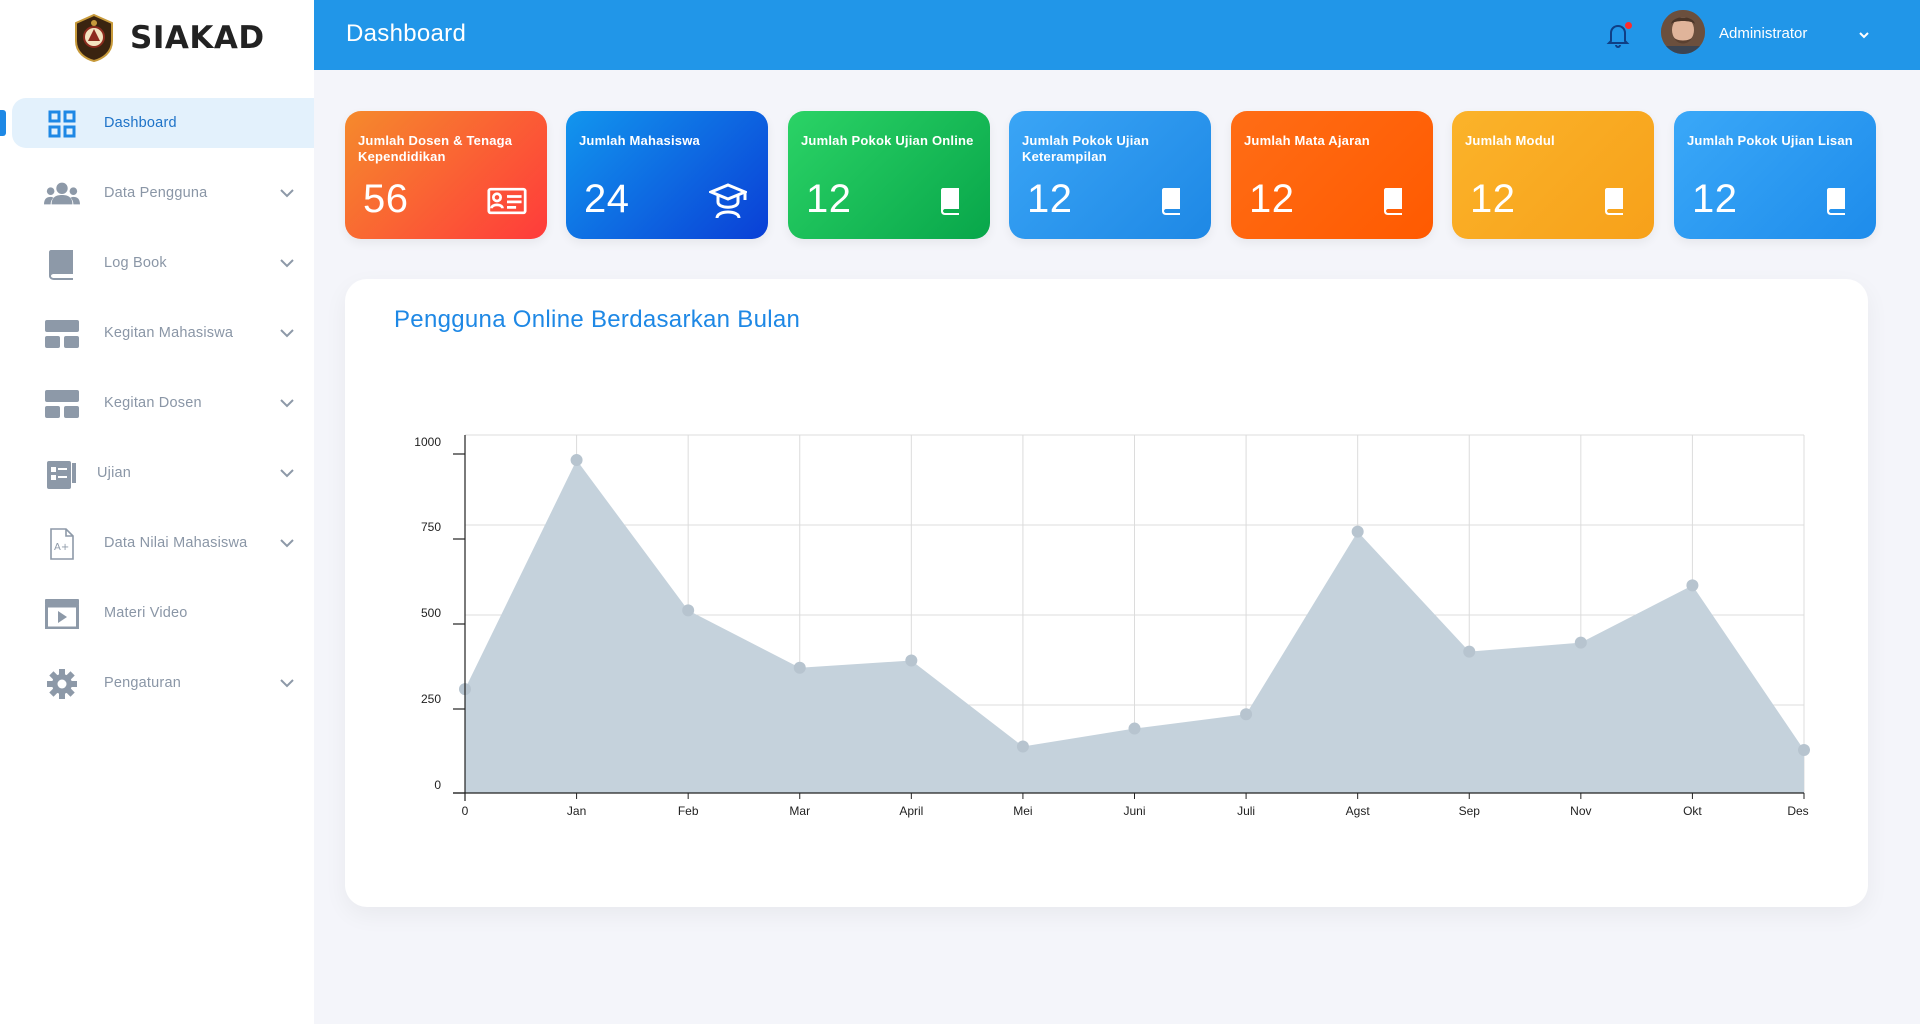 The image size is (1920, 1024). Describe the element at coordinates (62, 124) in the screenshot. I see `grid-icon` at that location.